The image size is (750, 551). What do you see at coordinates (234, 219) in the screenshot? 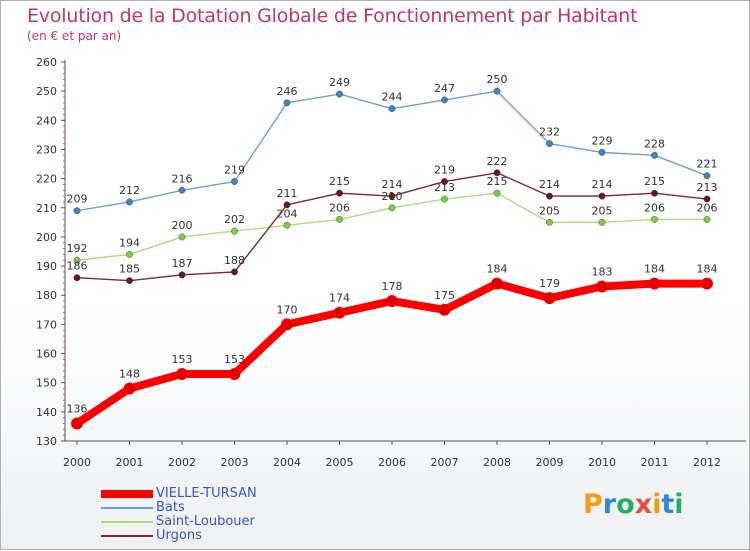
I see `data-label-saint-loubouer: 202` at bounding box center [234, 219].